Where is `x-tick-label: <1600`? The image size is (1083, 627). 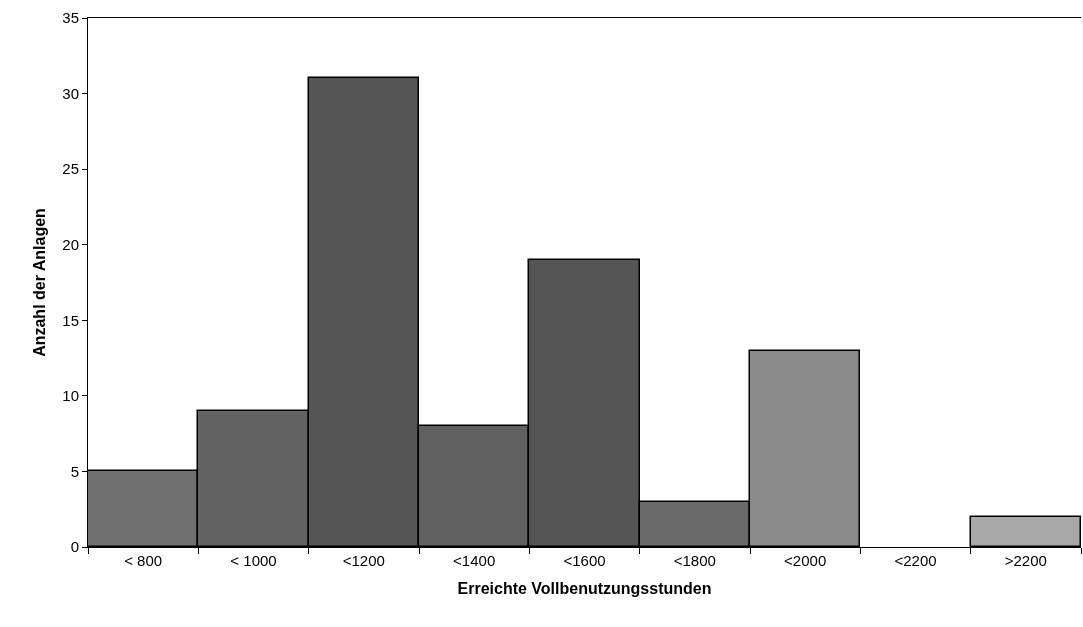
x-tick-label: <1600 is located at coordinates (584, 560).